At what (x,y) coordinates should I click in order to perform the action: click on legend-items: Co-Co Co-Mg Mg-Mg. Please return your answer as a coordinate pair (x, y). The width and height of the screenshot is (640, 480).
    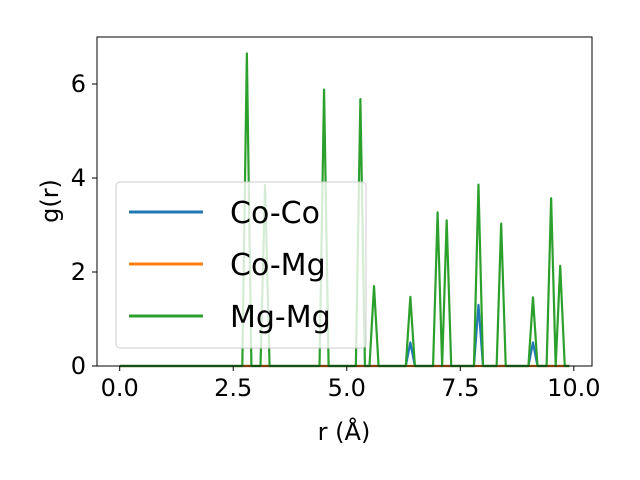
    Looking at the image, I should click on (230, 265).